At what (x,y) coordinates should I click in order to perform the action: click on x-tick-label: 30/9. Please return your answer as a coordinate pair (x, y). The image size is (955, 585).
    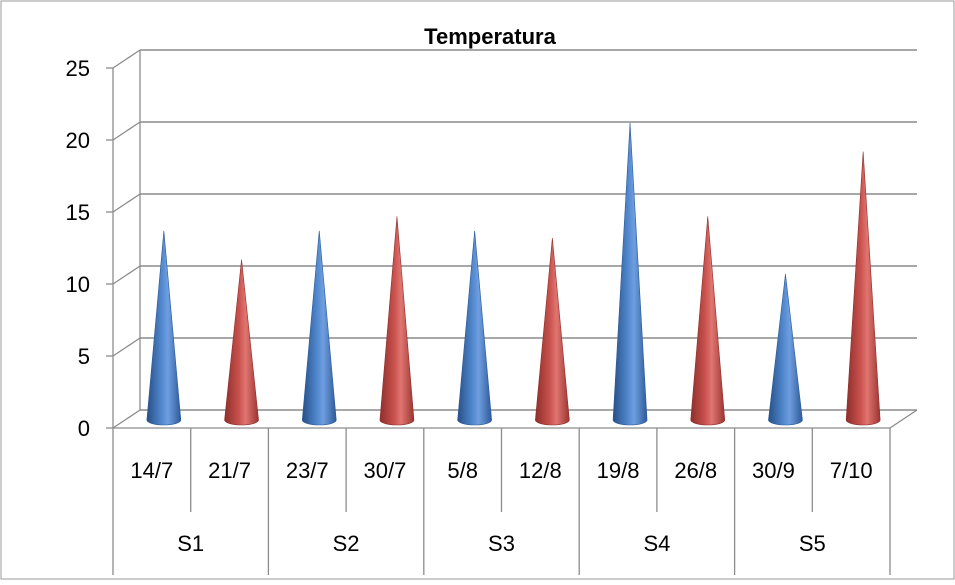
    Looking at the image, I should click on (773, 470).